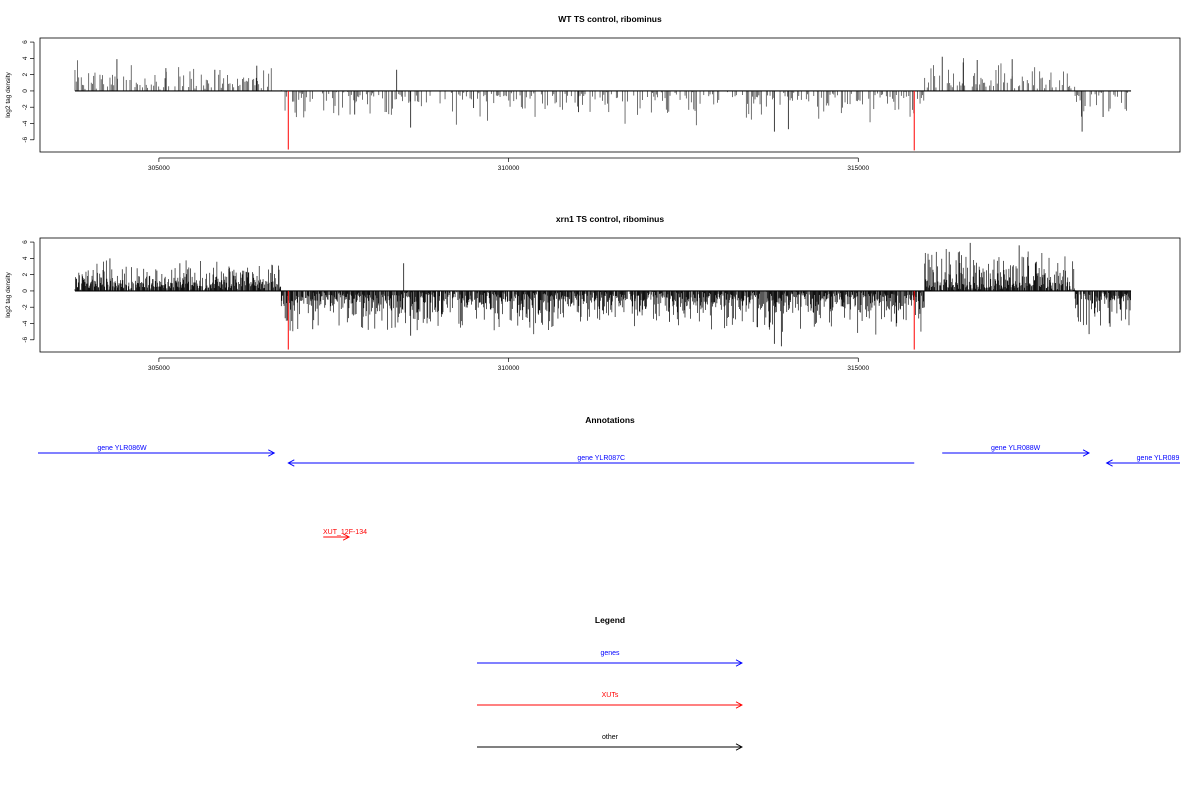 This screenshot has height=800, width=1200. What do you see at coordinates (610, 737) in the screenshot?
I see `legend-label: other` at bounding box center [610, 737].